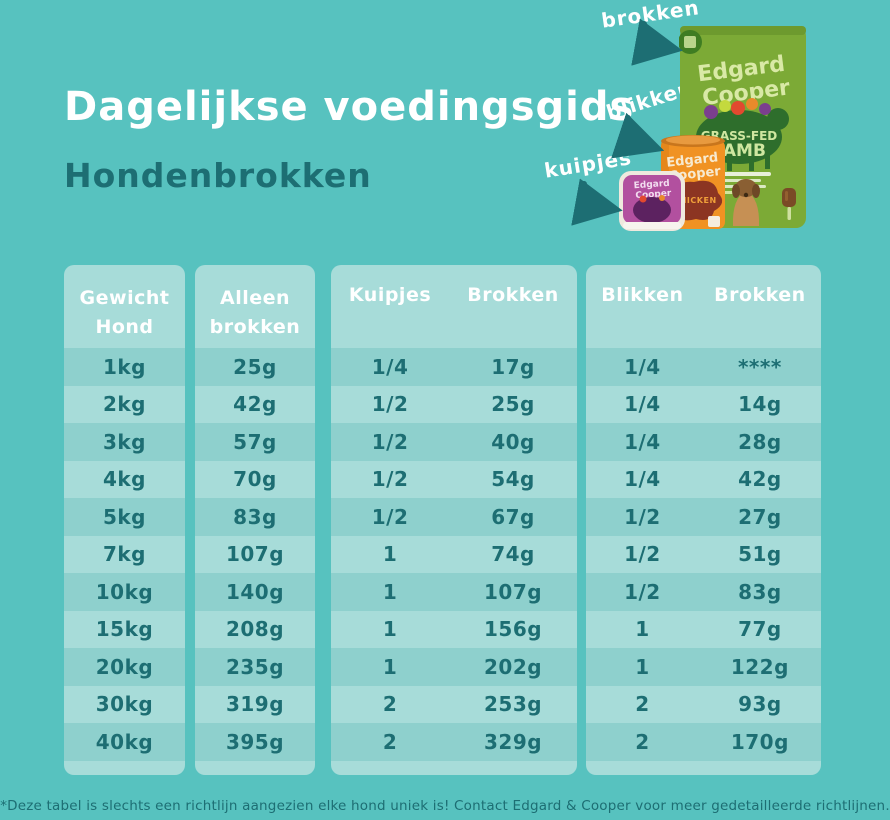  Describe the element at coordinates (642, 704) in the screenshot. I see `table-cell-blikken: 2` at that location.